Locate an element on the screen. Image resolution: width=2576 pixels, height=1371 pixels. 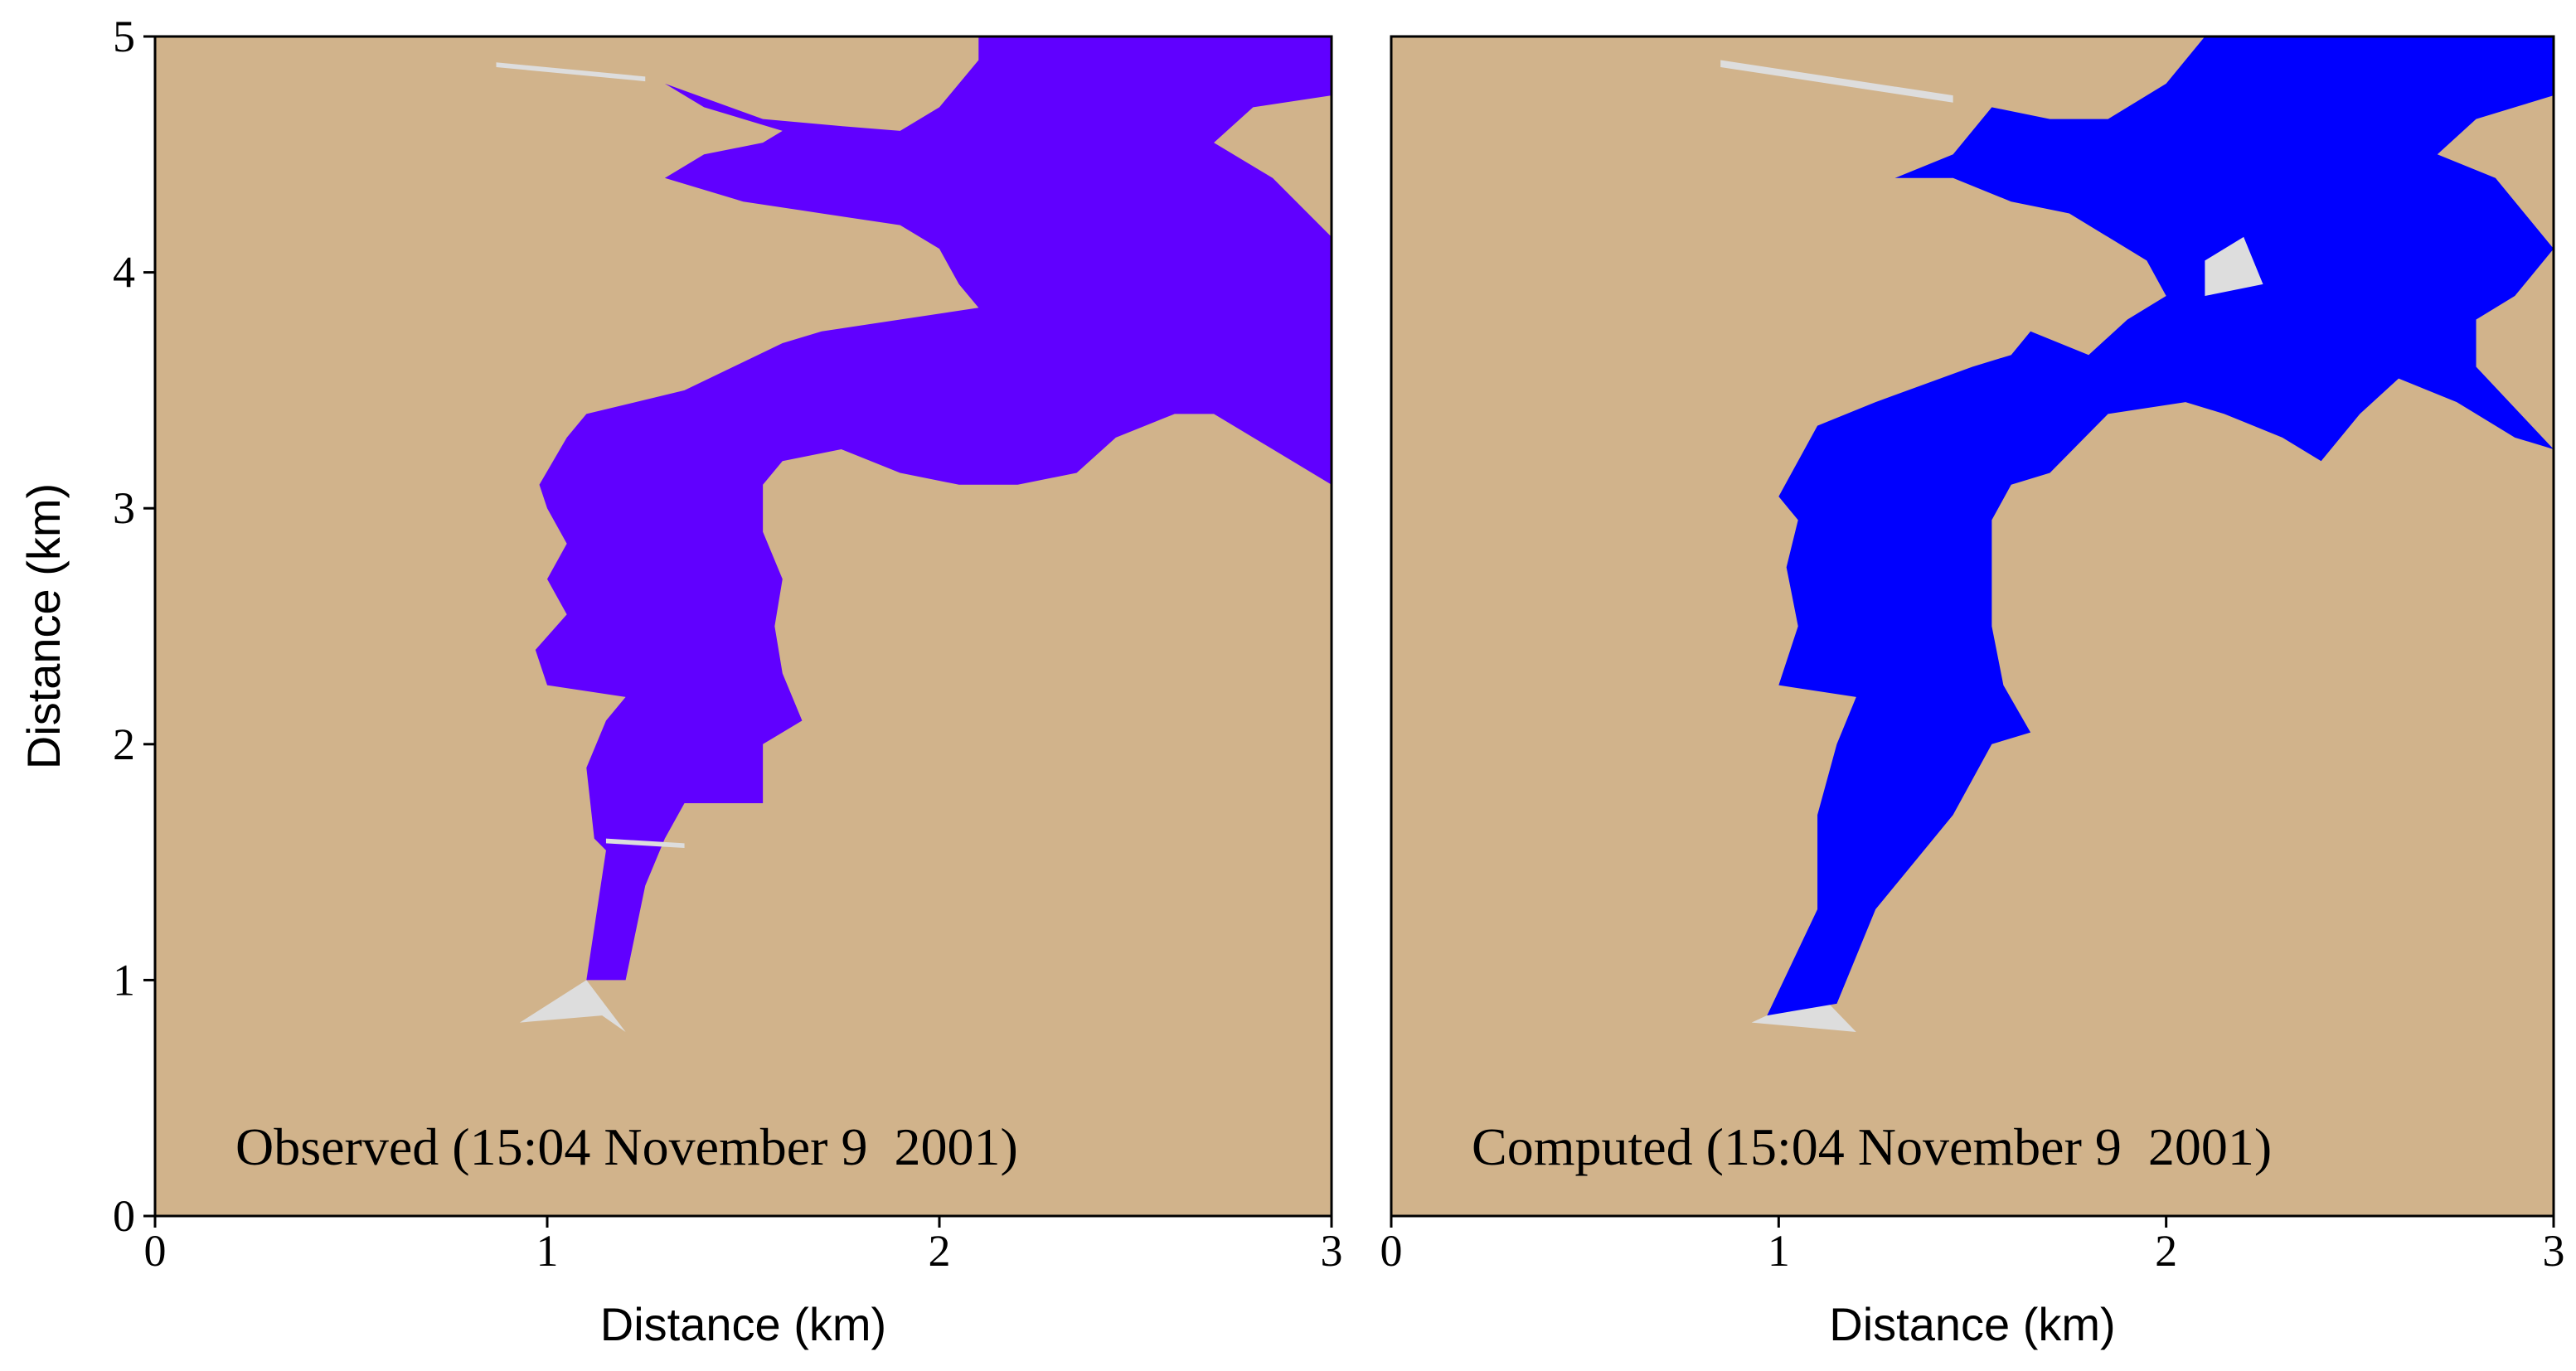
panel-caption: Observed (15:04 November 9 2001) is located at coordinates (626, 1146).